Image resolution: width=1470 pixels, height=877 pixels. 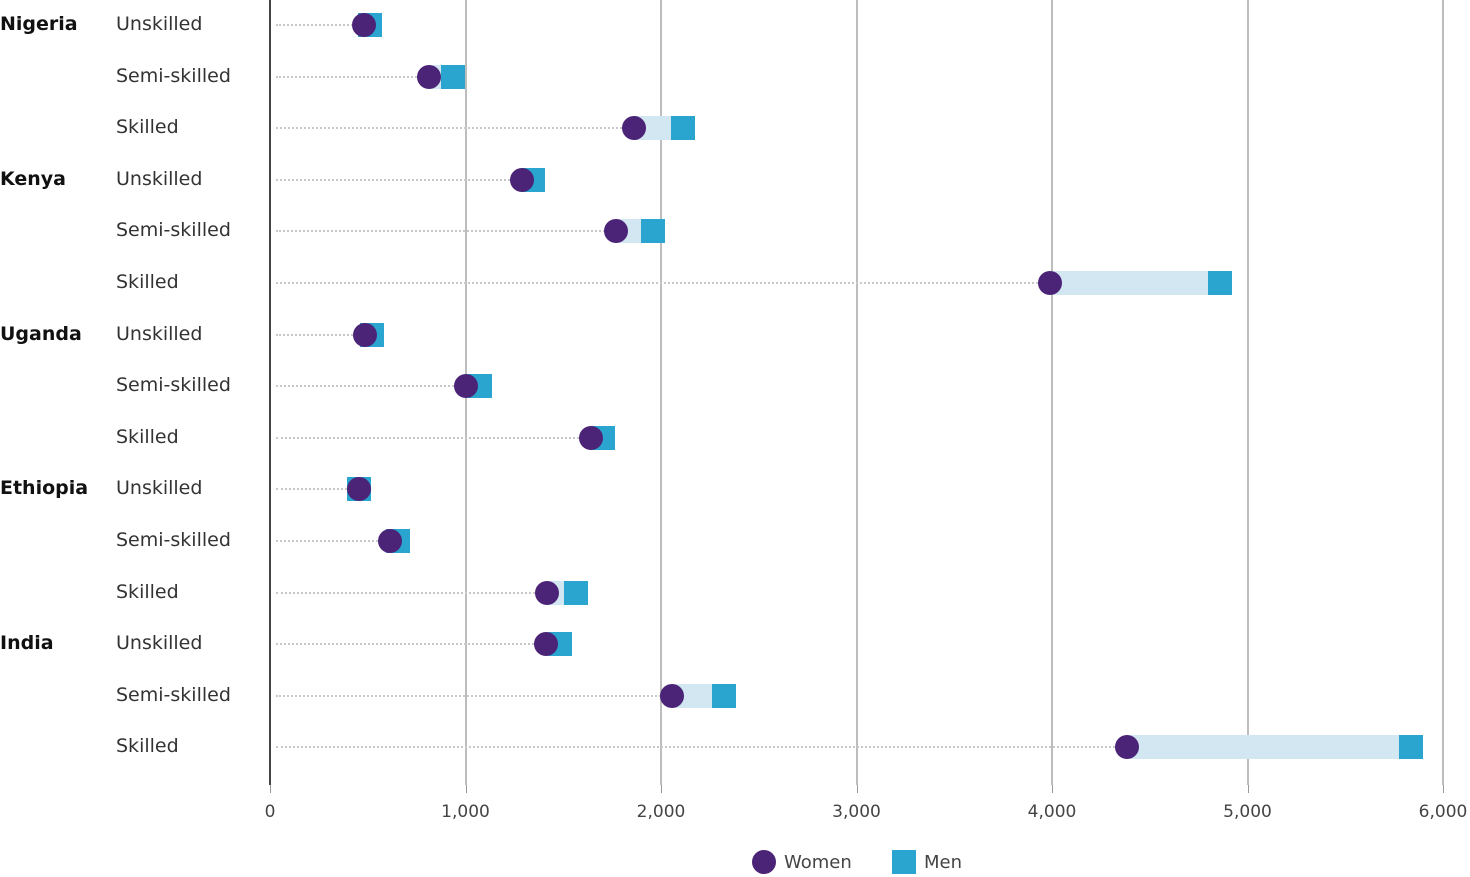 What do you see at coordinates (270, 812) in the screenshot?
I see `x-tick-label: 0` at bounding box center [270, 812].